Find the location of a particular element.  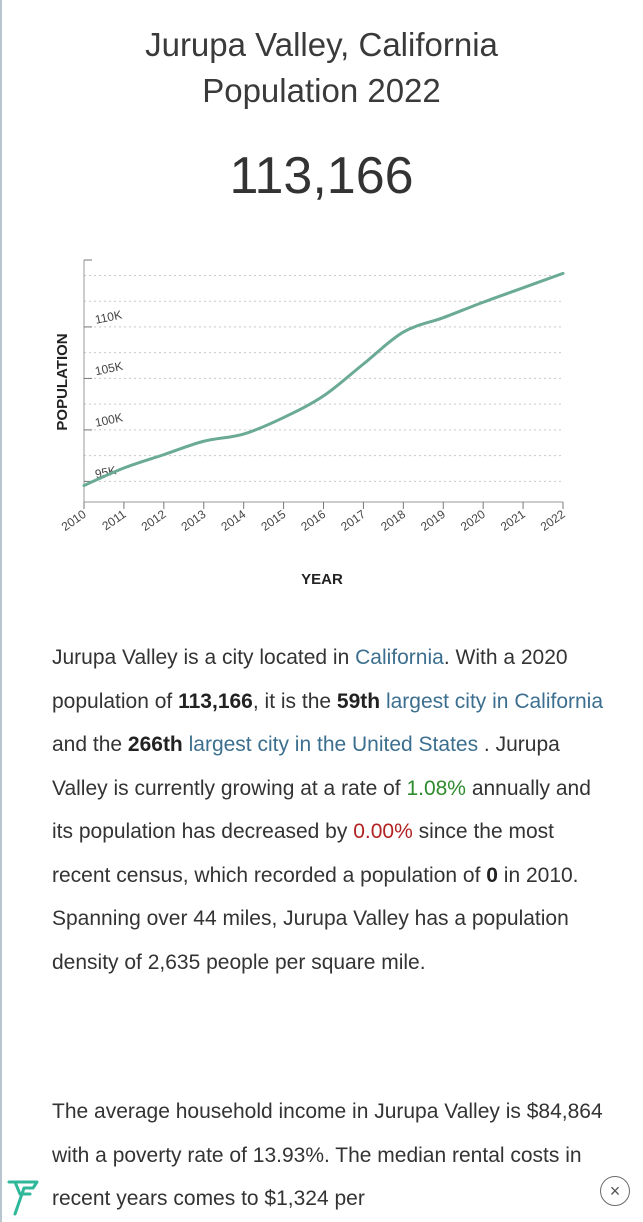

x-tick-label: 2021 is located at coordinates (513, 520).